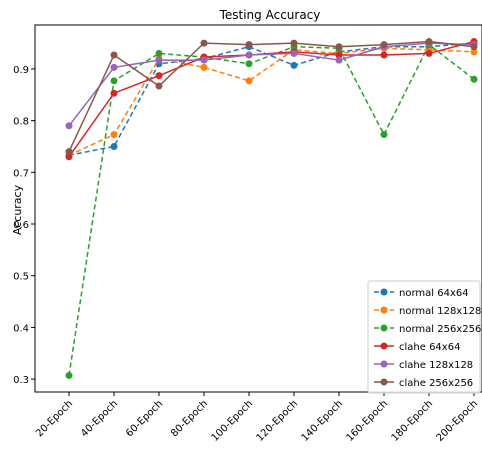  I want to click on x-tick-label: 200-Epoch, so click(457, 420).